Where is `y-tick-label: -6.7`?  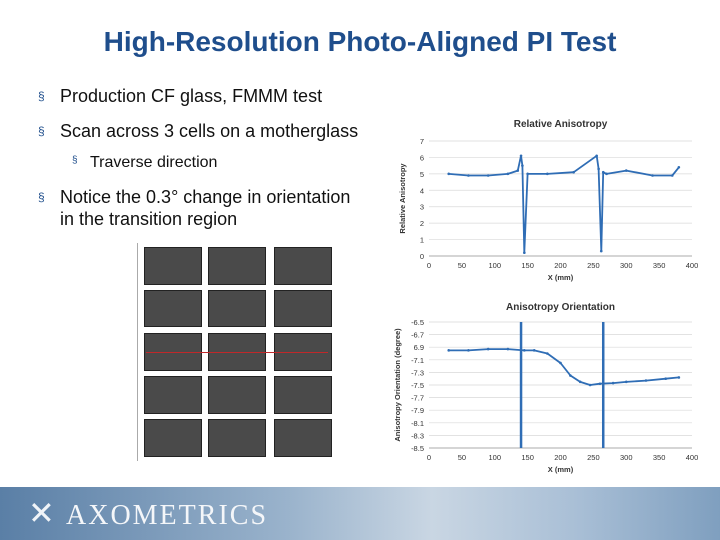 y-tick-label: -6.7 is located at coordinates (417, 335).